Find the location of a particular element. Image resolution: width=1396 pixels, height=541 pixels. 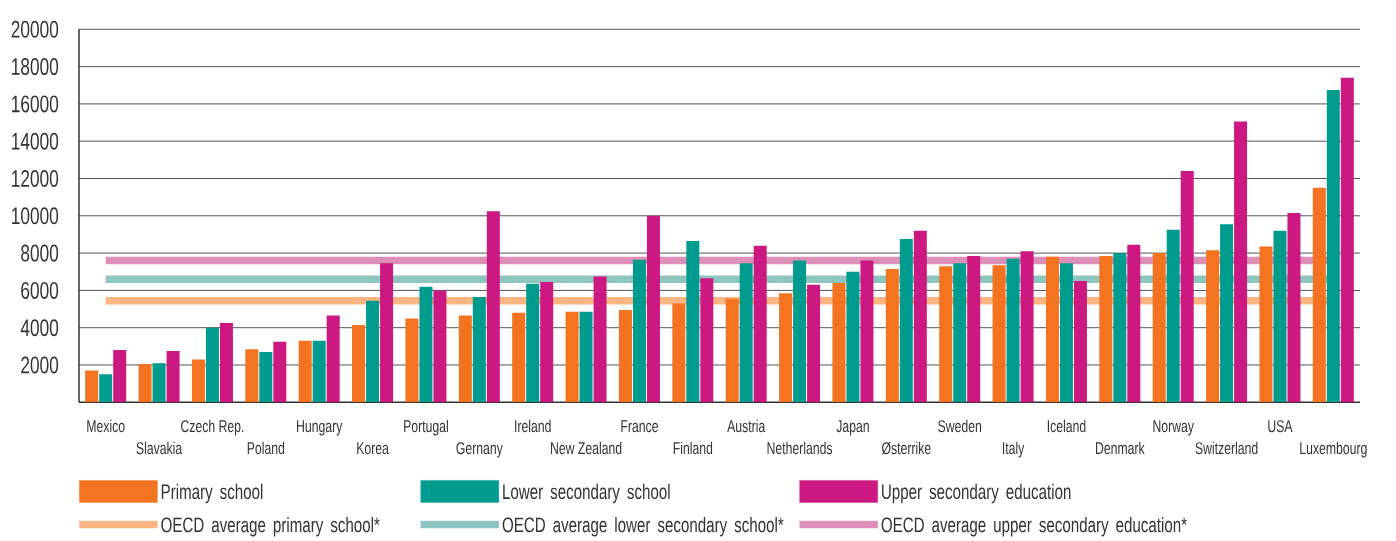

x-tick-label: Hungary is located at coordinates (320, 428).